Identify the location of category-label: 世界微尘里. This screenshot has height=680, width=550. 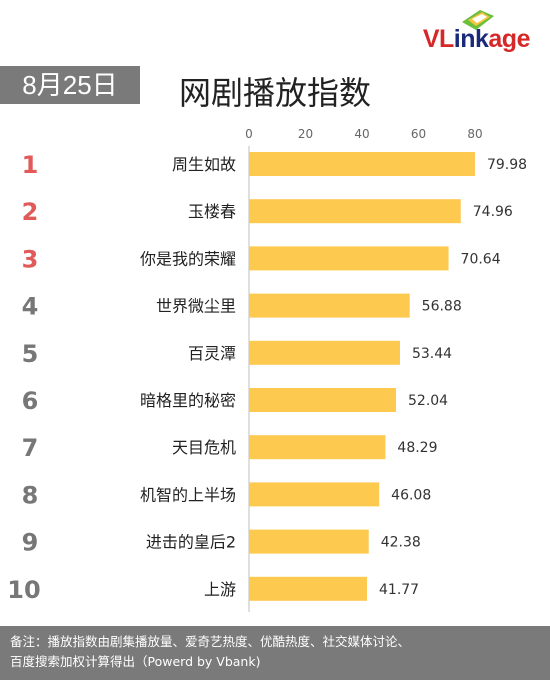
(196, 306).